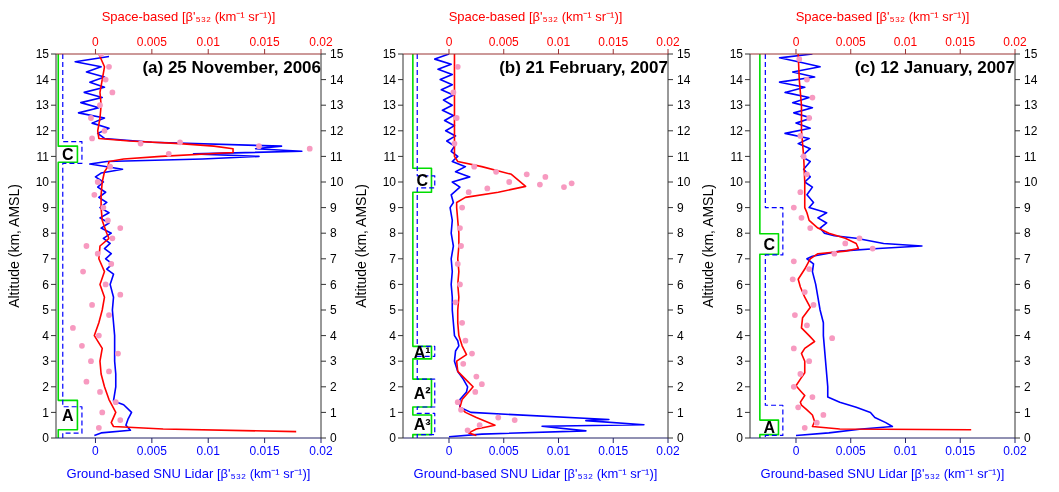 The width and height of the screenshot is (1059, 492). Describe the element at coordinates (231, 68) in the screenshot. I see `chart-title: (a) 25 November, 2006` at that location.